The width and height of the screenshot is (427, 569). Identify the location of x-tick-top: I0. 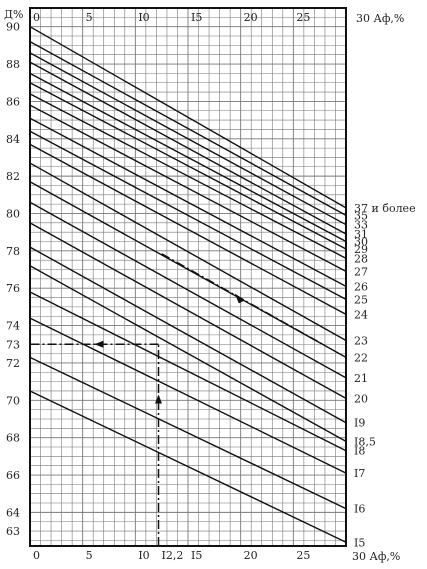
(143, 17).